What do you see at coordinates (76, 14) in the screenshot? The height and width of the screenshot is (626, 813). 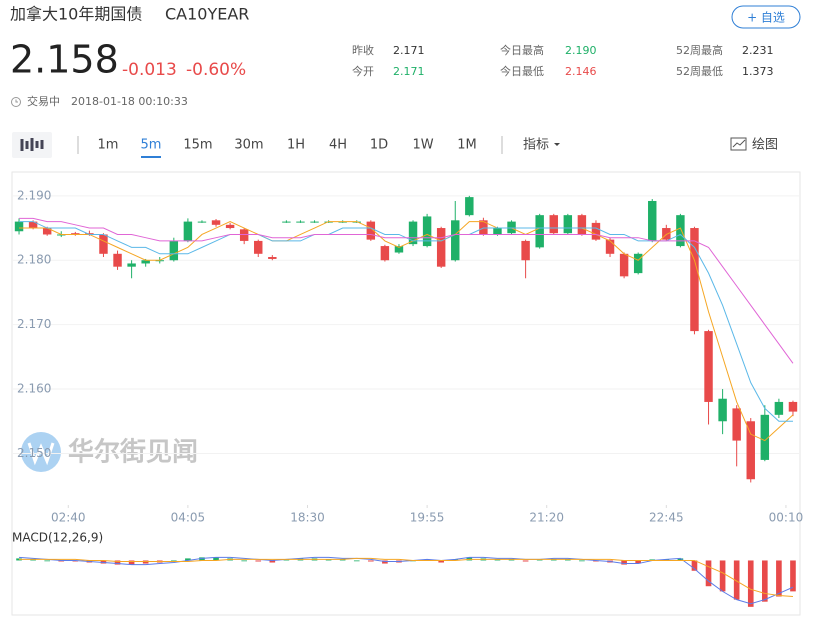 I see `instrument-title: 加拿大10年期国债` at bounding box center [76, 14].